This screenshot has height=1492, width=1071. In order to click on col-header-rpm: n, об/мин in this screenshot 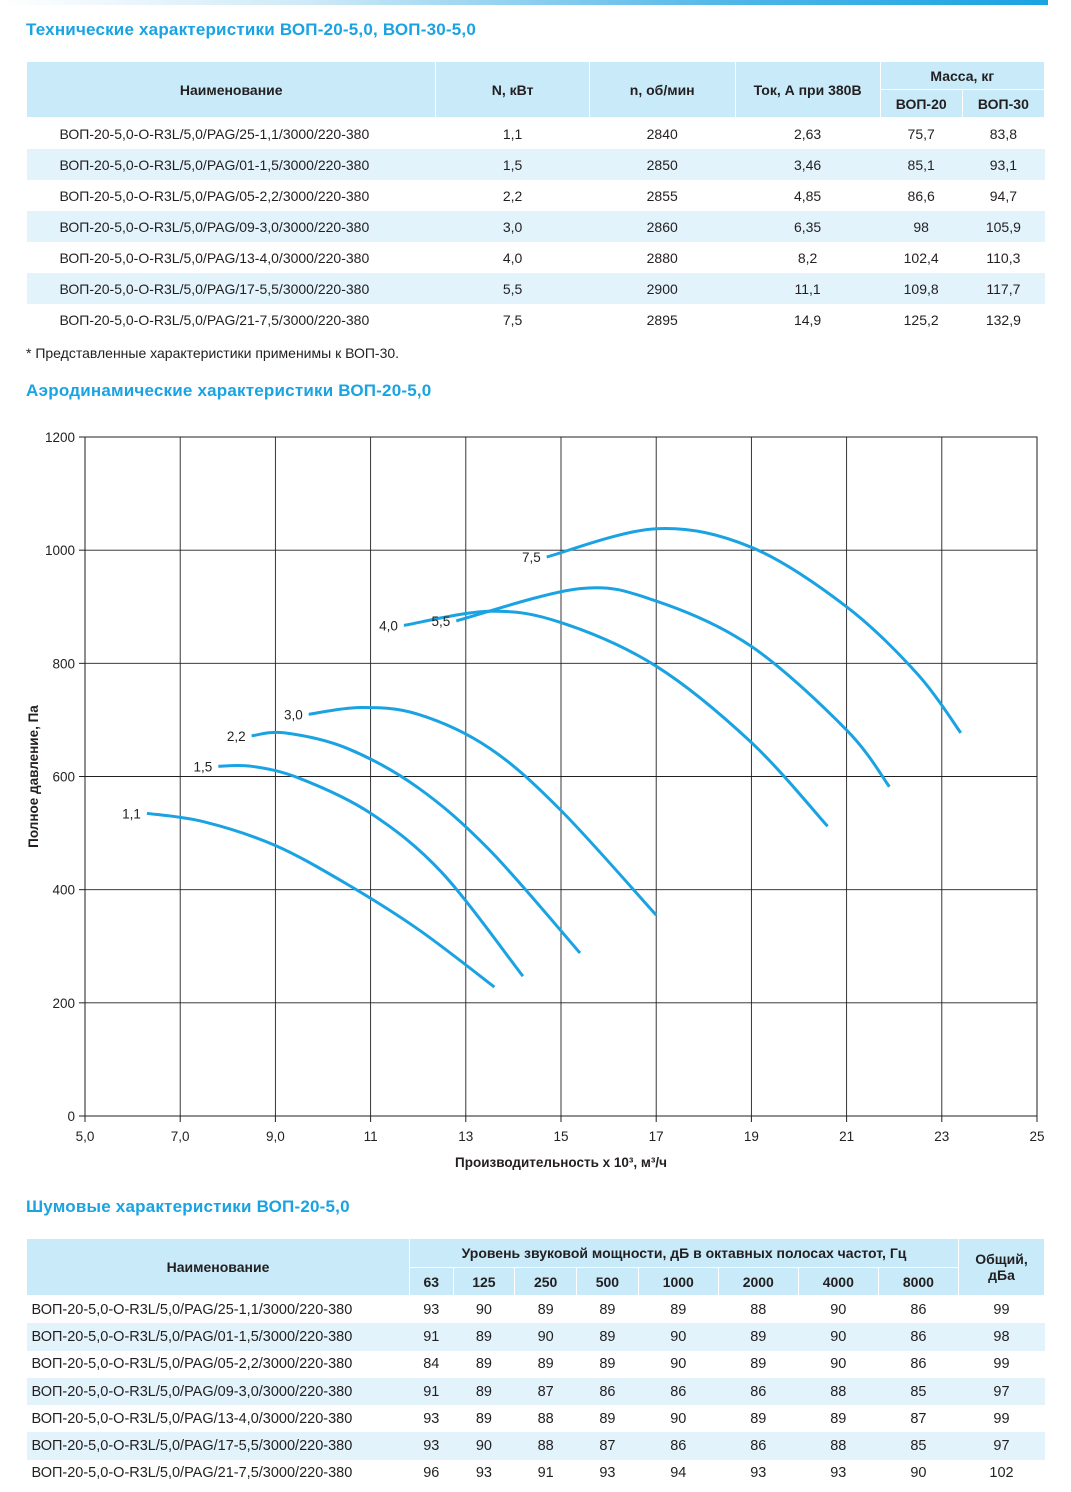, I will do `click(662, 89)`.